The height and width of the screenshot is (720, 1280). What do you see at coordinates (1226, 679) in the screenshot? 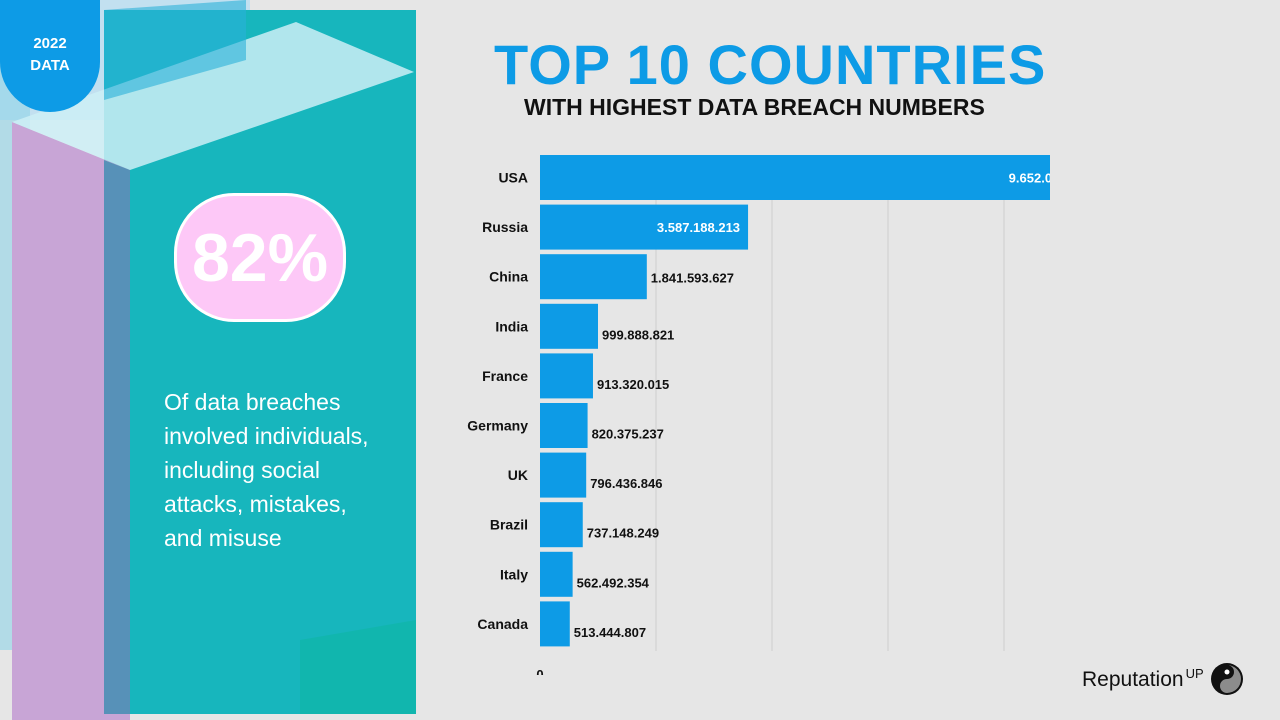
I see `brand-mark-icon` at bounding box center [1226, 679].